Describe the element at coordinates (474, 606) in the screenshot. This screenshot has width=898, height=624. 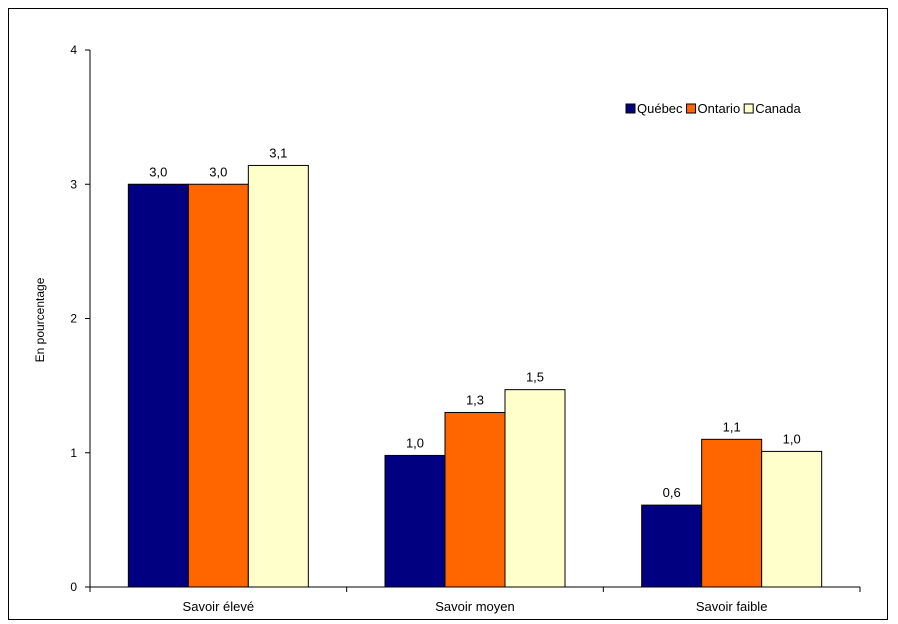
I see `category-label: Savoir moyen` at that location.